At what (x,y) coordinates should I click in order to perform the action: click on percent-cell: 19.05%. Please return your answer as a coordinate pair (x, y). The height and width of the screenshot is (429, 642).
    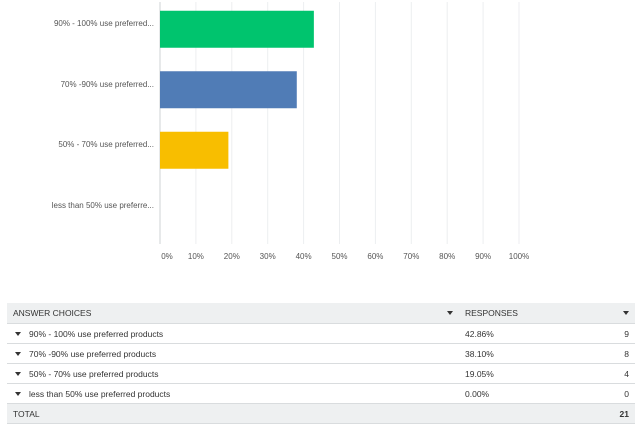
    Looking at the image, I should click on (517, 373).